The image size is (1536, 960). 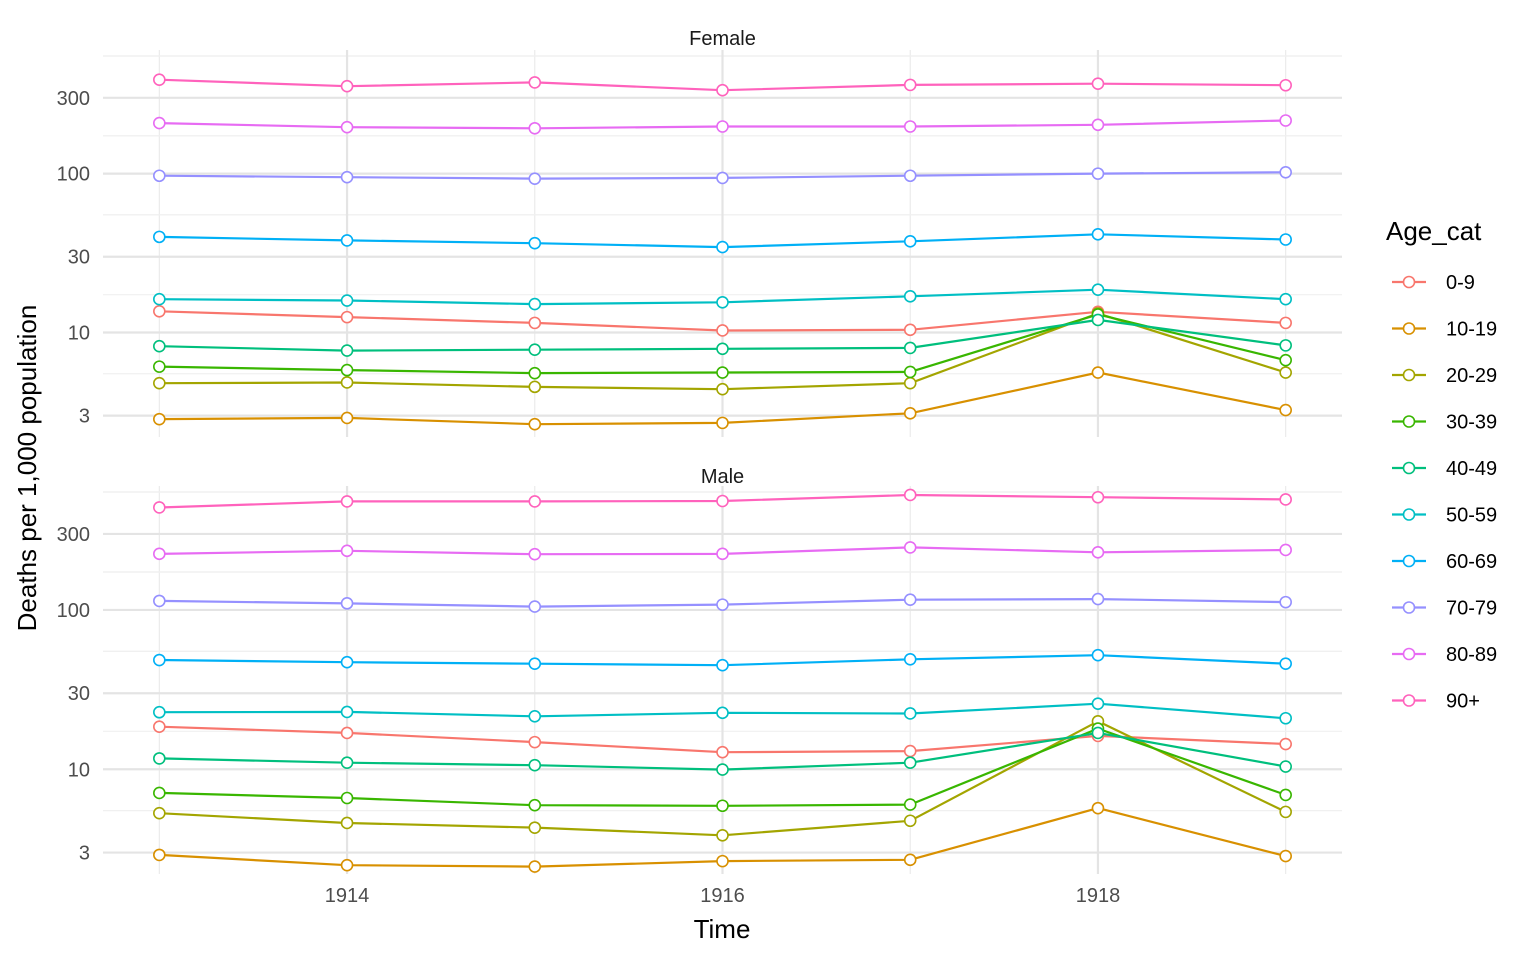 What do you see at coordinates (1444, 516) in the screenshot?
I see `legend-item-50-59: 50-59` at bounding box center [1444, 516].